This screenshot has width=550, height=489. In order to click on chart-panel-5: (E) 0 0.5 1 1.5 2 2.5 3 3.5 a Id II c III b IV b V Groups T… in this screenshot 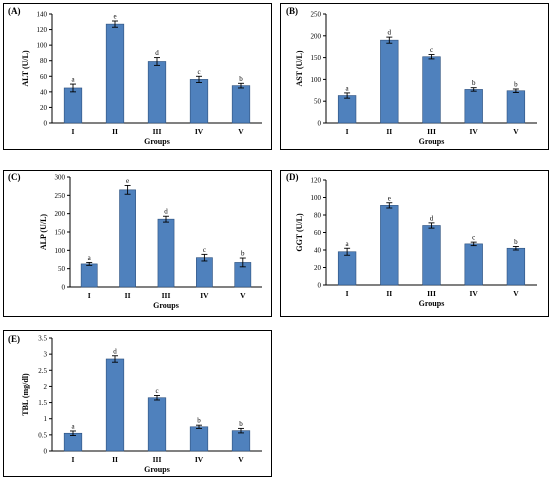, I will do `click(137, 403)`.